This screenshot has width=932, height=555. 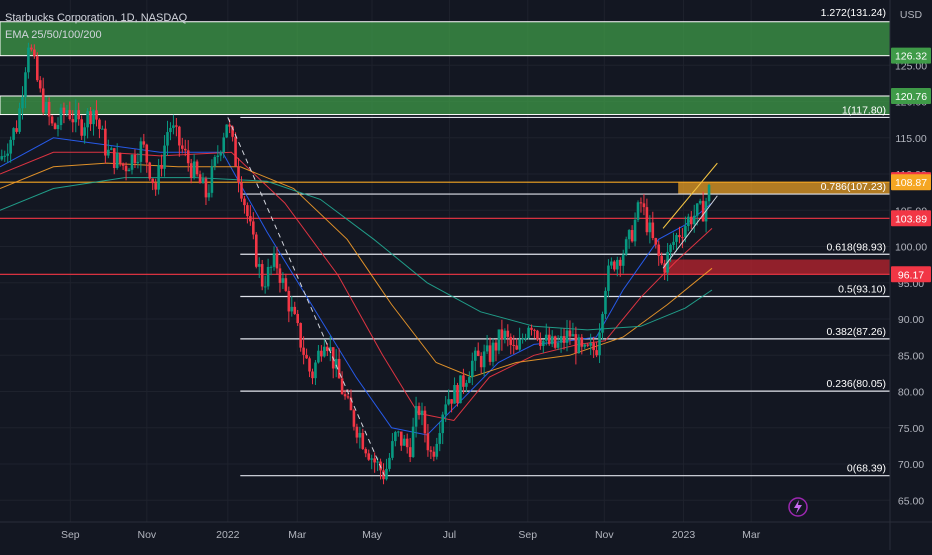 I want to click on supply-zone, so click(x=784, y=188).